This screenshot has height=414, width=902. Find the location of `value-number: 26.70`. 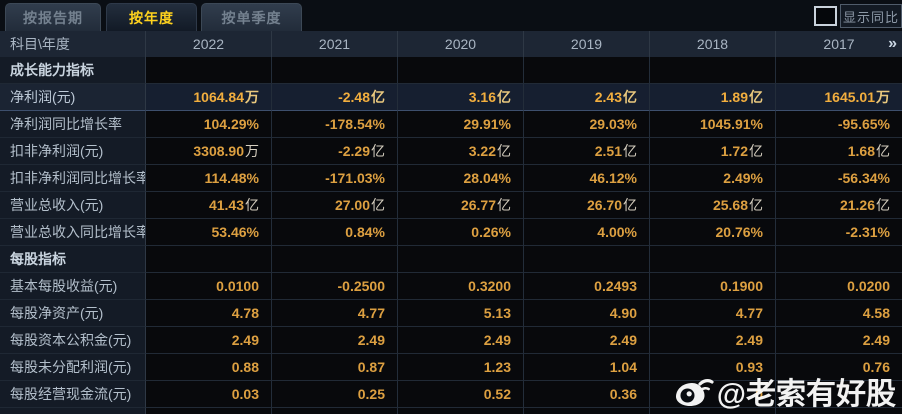

value-number: 26.70 is located at coordinates (604, 205).